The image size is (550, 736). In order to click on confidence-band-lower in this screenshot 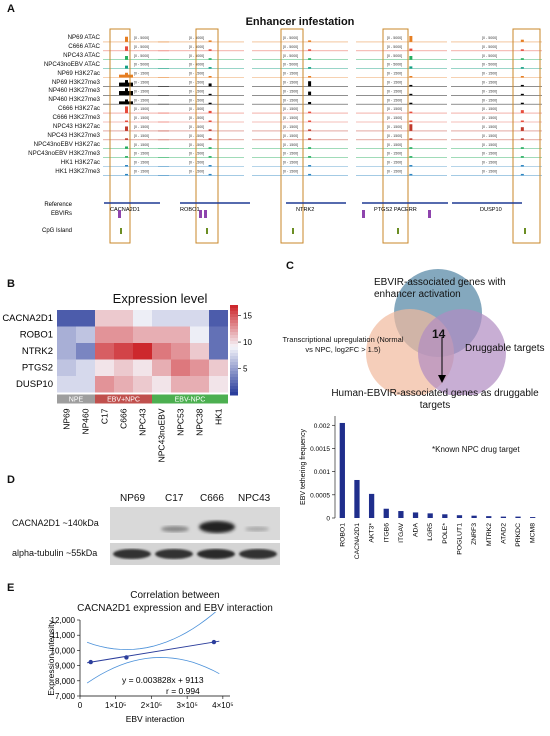, I will do `click(153, 670)`.